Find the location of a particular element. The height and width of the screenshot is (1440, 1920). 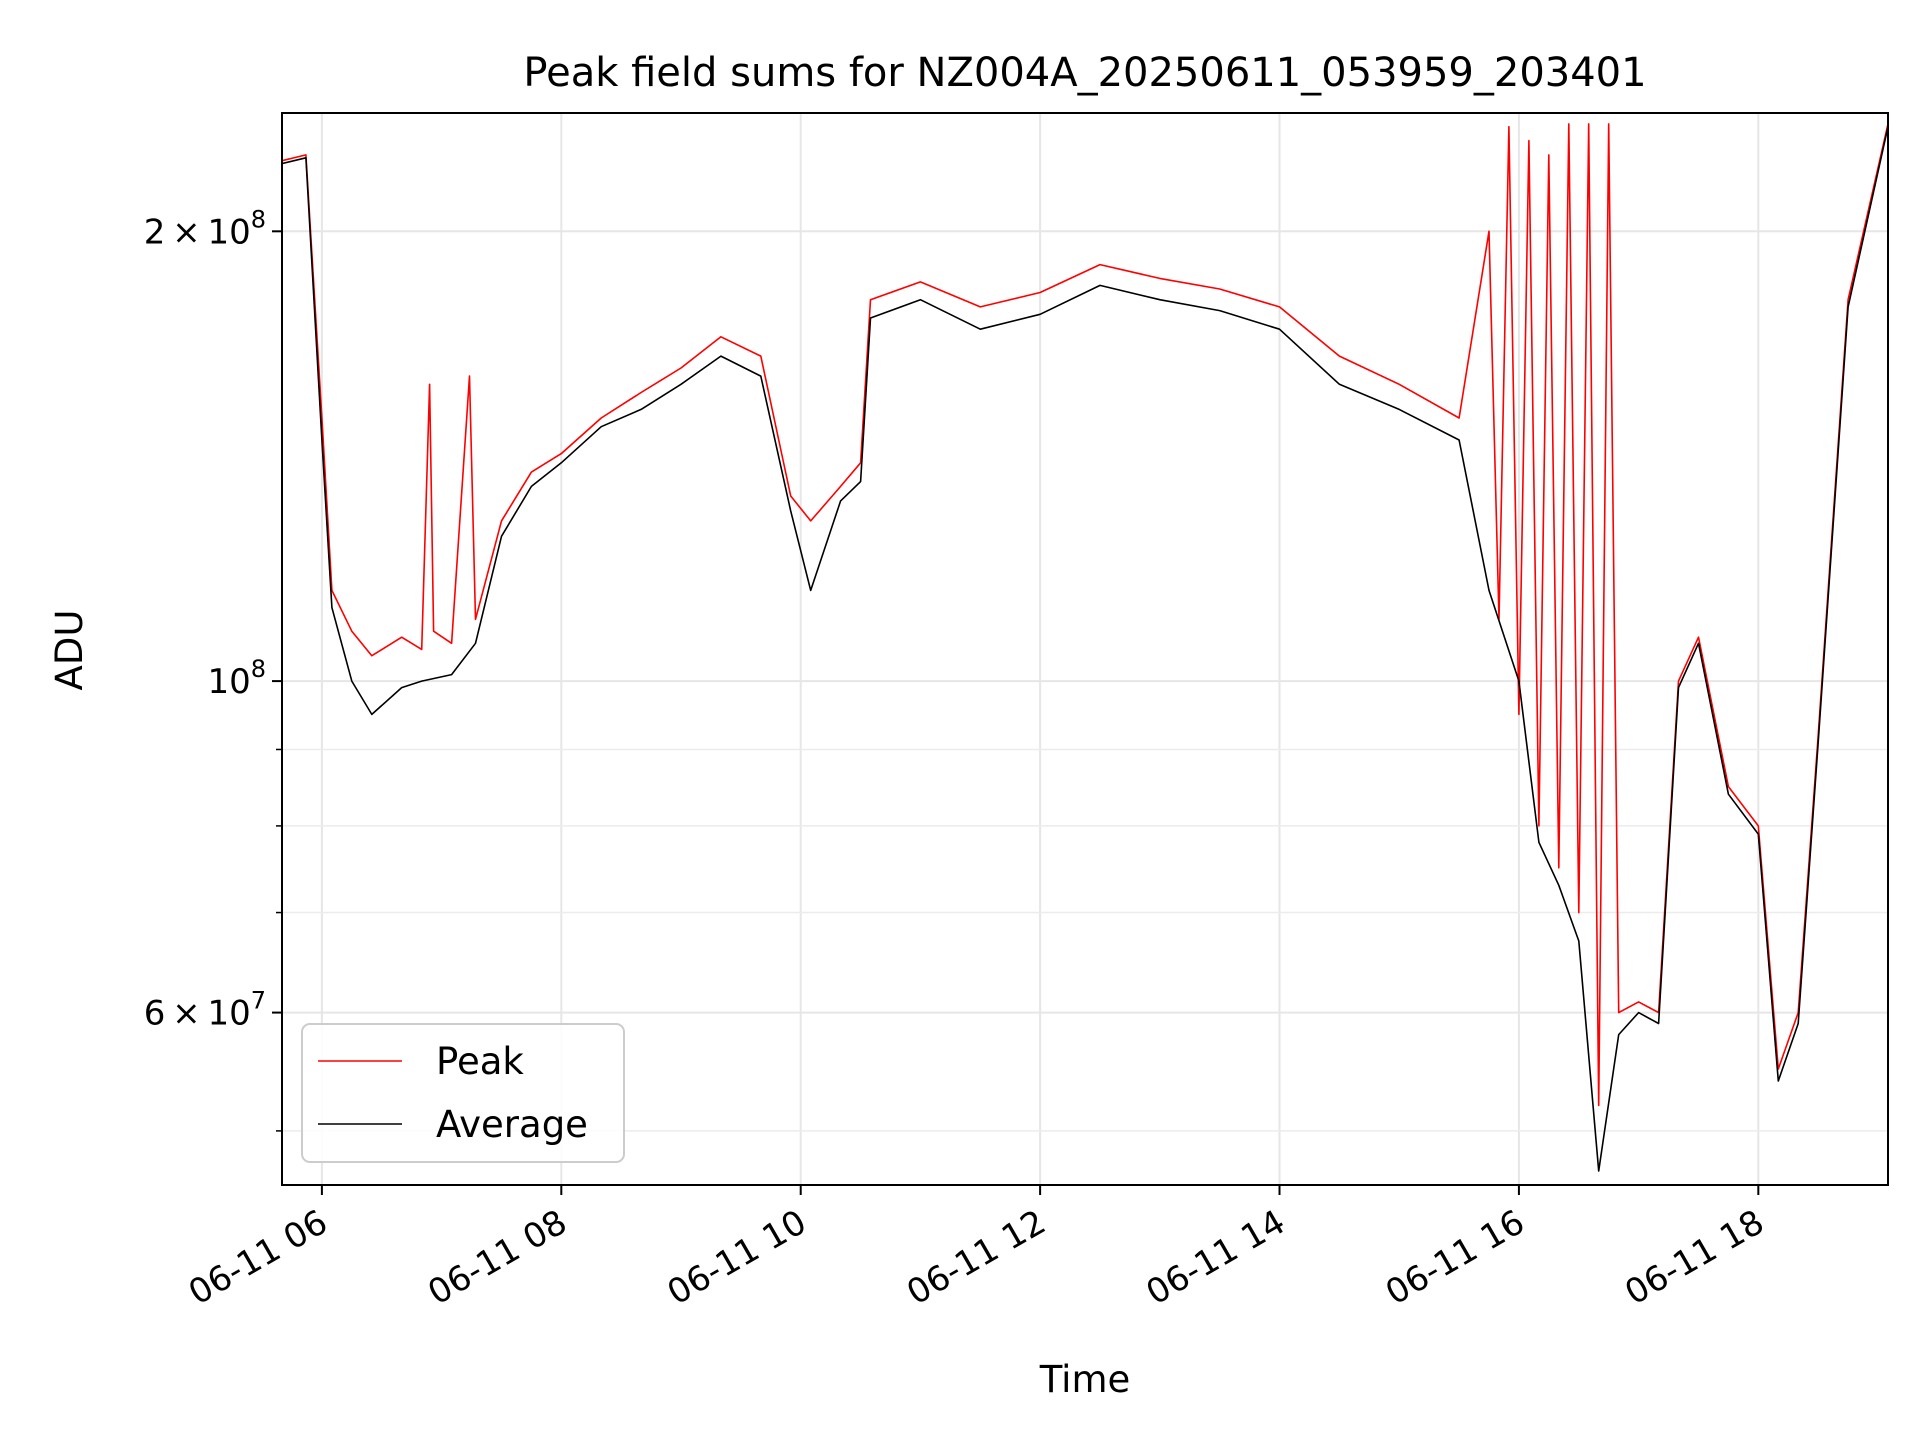

legend-label-average: Average is located at coordinates (512, 1124).